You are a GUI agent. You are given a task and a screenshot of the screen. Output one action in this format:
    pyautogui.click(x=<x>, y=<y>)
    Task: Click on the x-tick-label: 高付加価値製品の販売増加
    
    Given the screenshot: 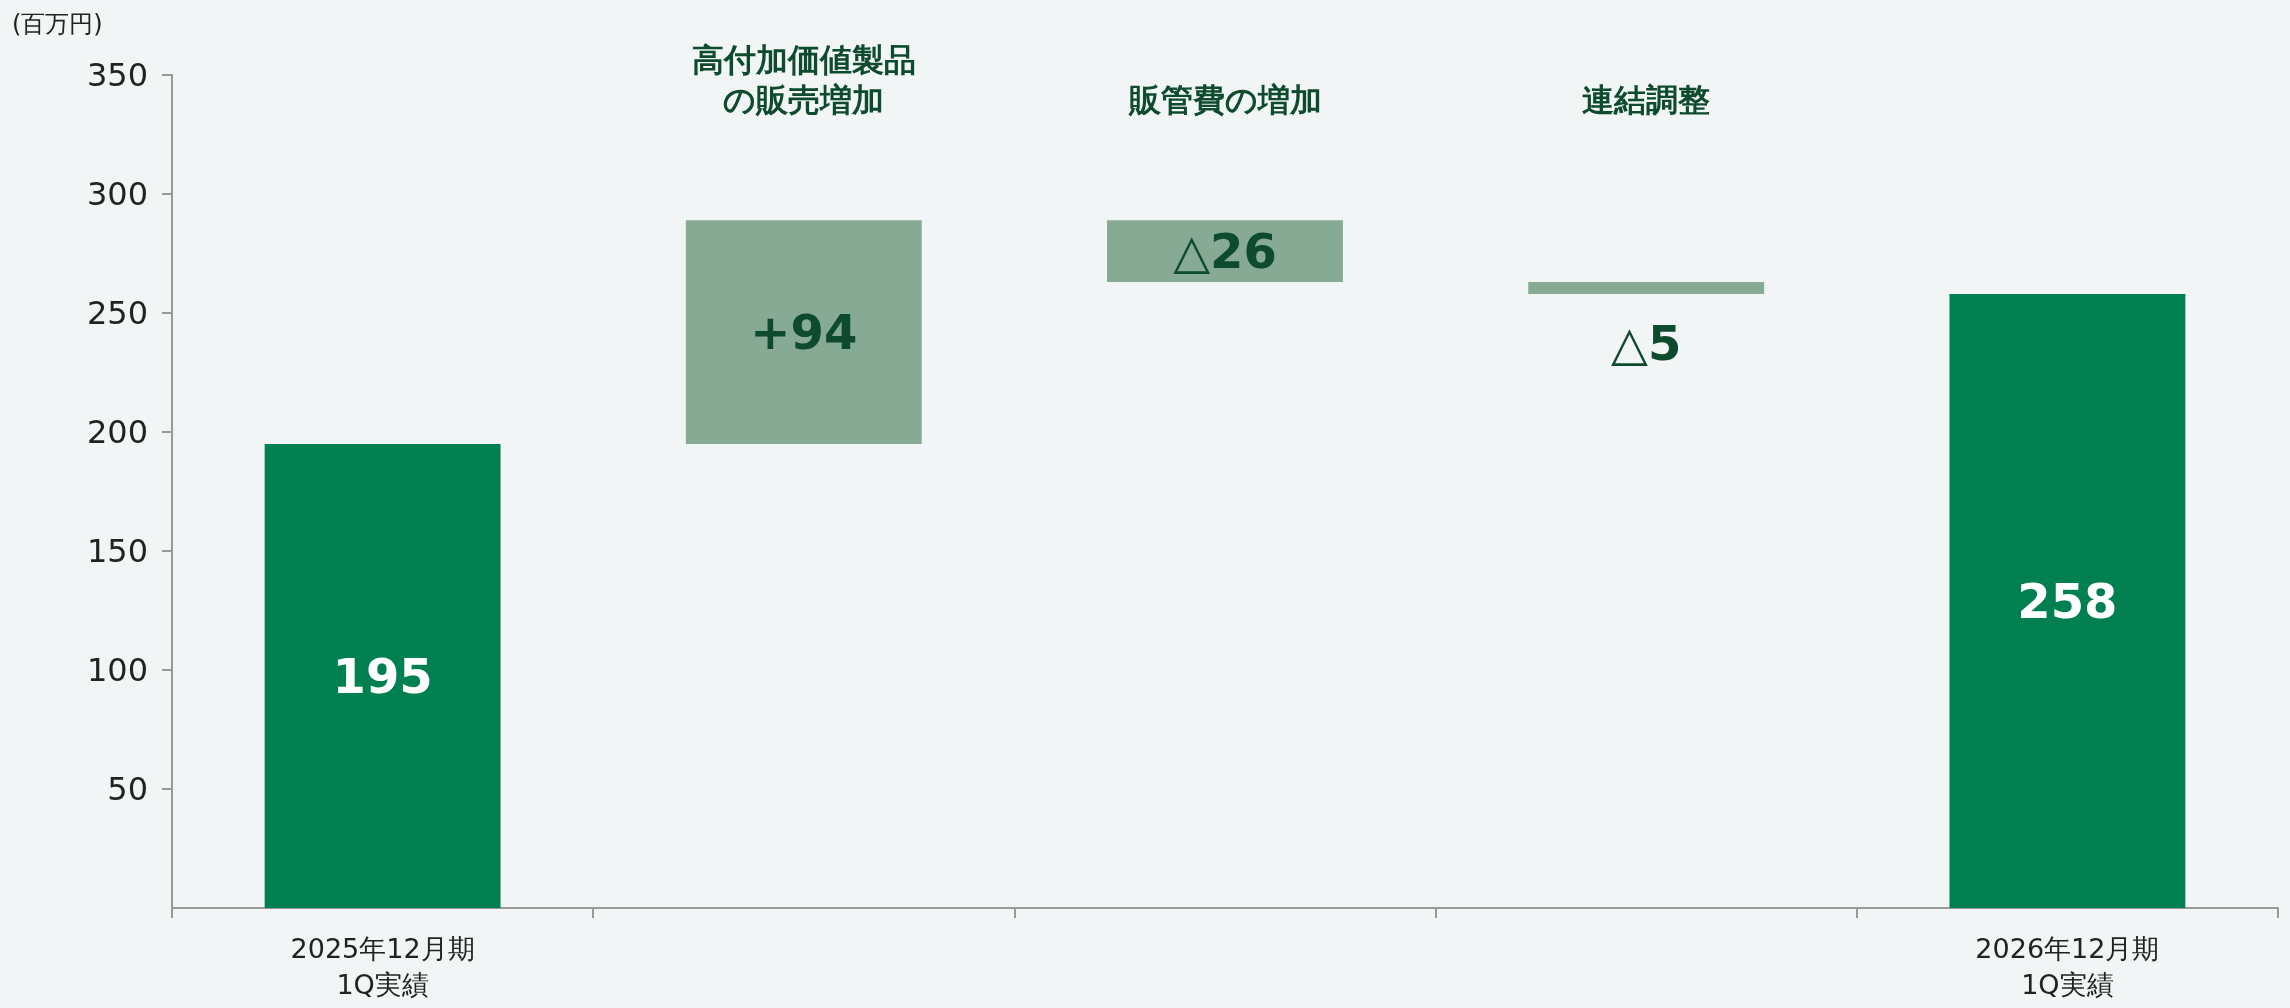 What is the action you would take?
    pyautogui.click(x=803, y=80)
    